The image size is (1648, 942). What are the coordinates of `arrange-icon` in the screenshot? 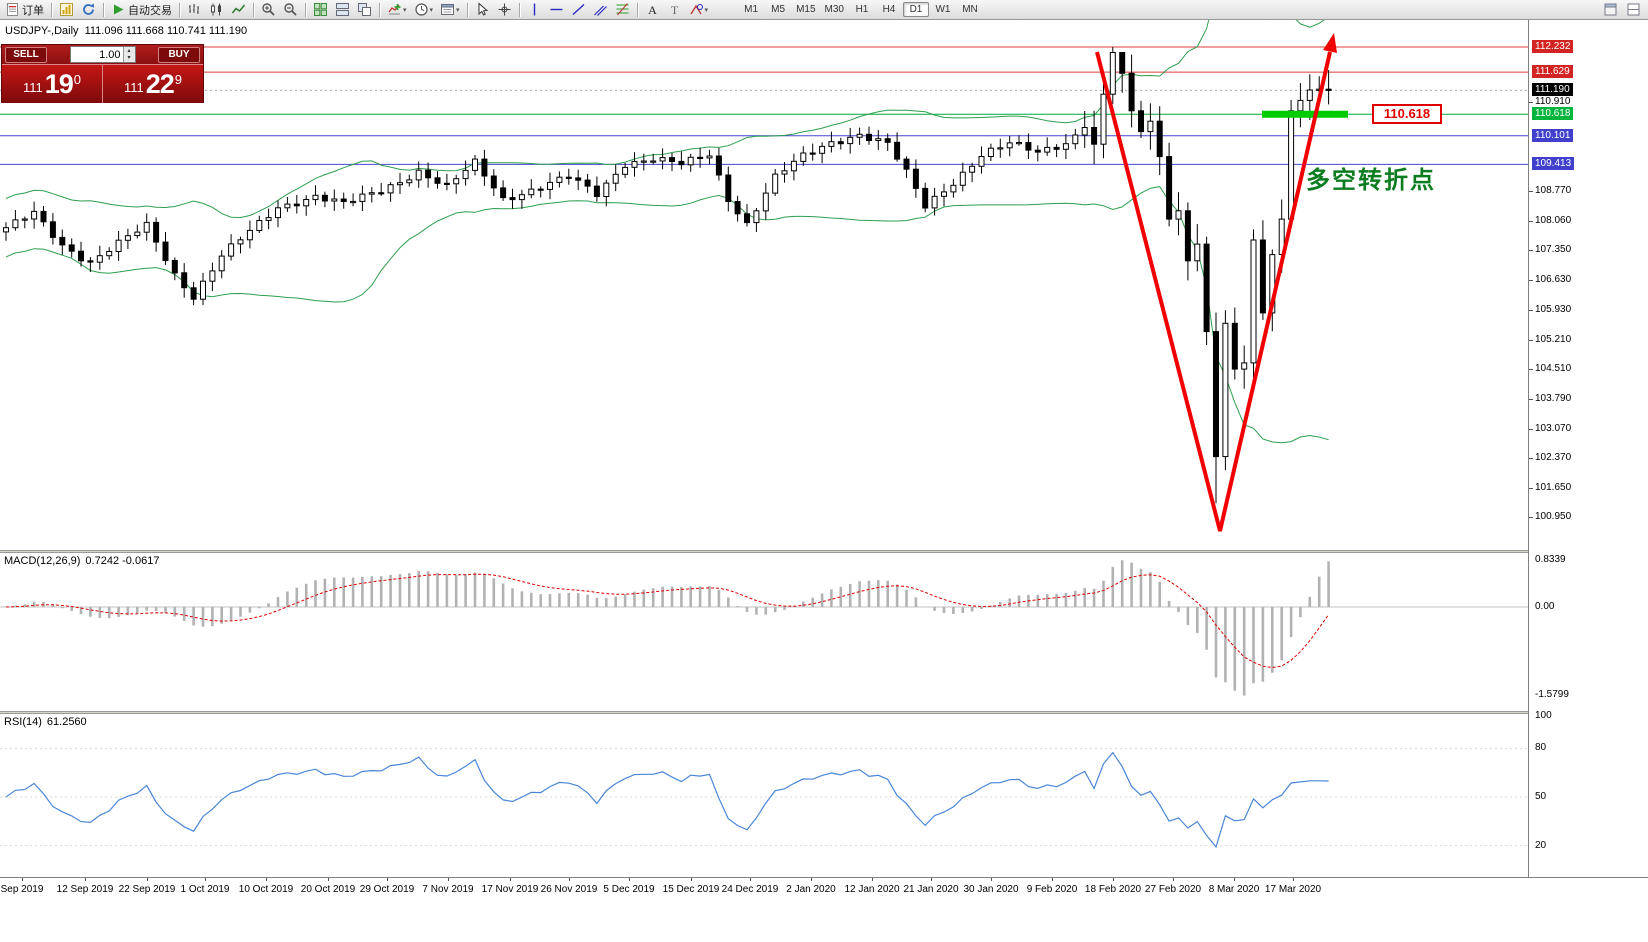 It's located at (342, 9).